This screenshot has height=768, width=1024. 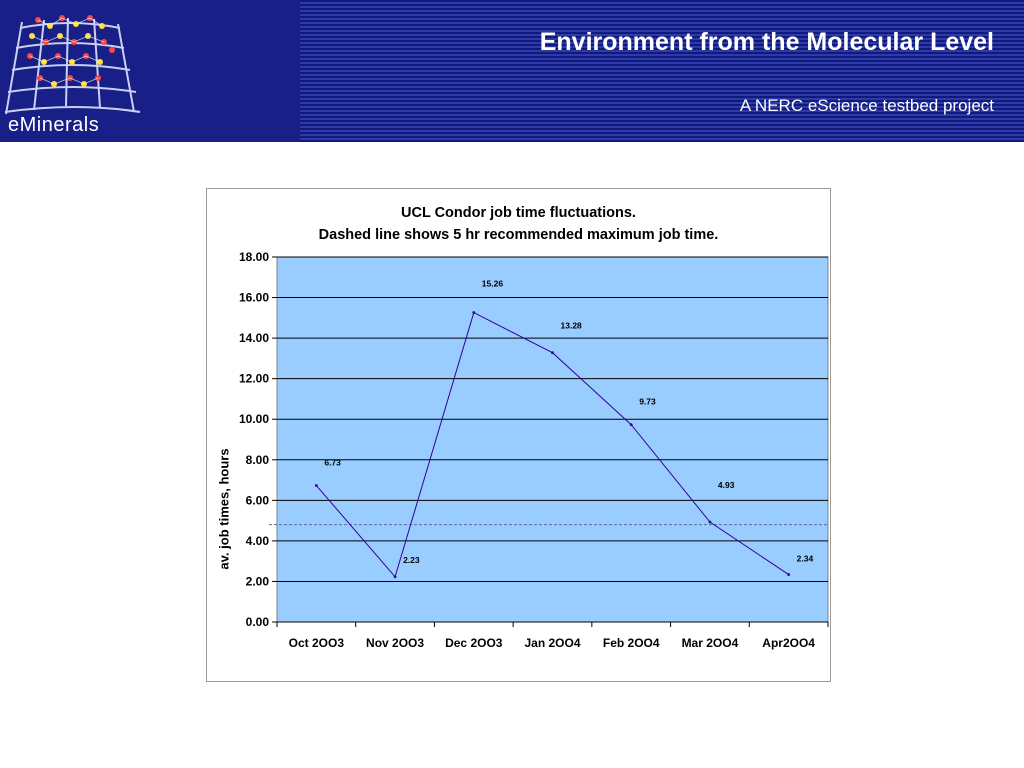 I want to click on y-tick-label: 18.00, so click(x=254, y=257).